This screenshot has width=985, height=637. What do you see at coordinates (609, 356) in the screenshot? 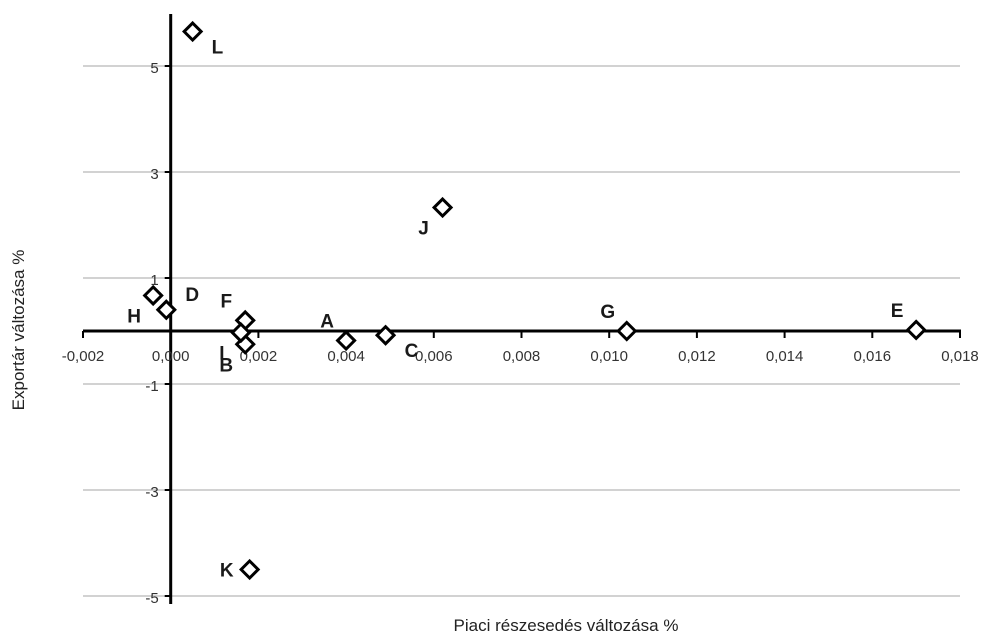
I see `x-tick-label: 0,010` at bounding box center [609, 356].